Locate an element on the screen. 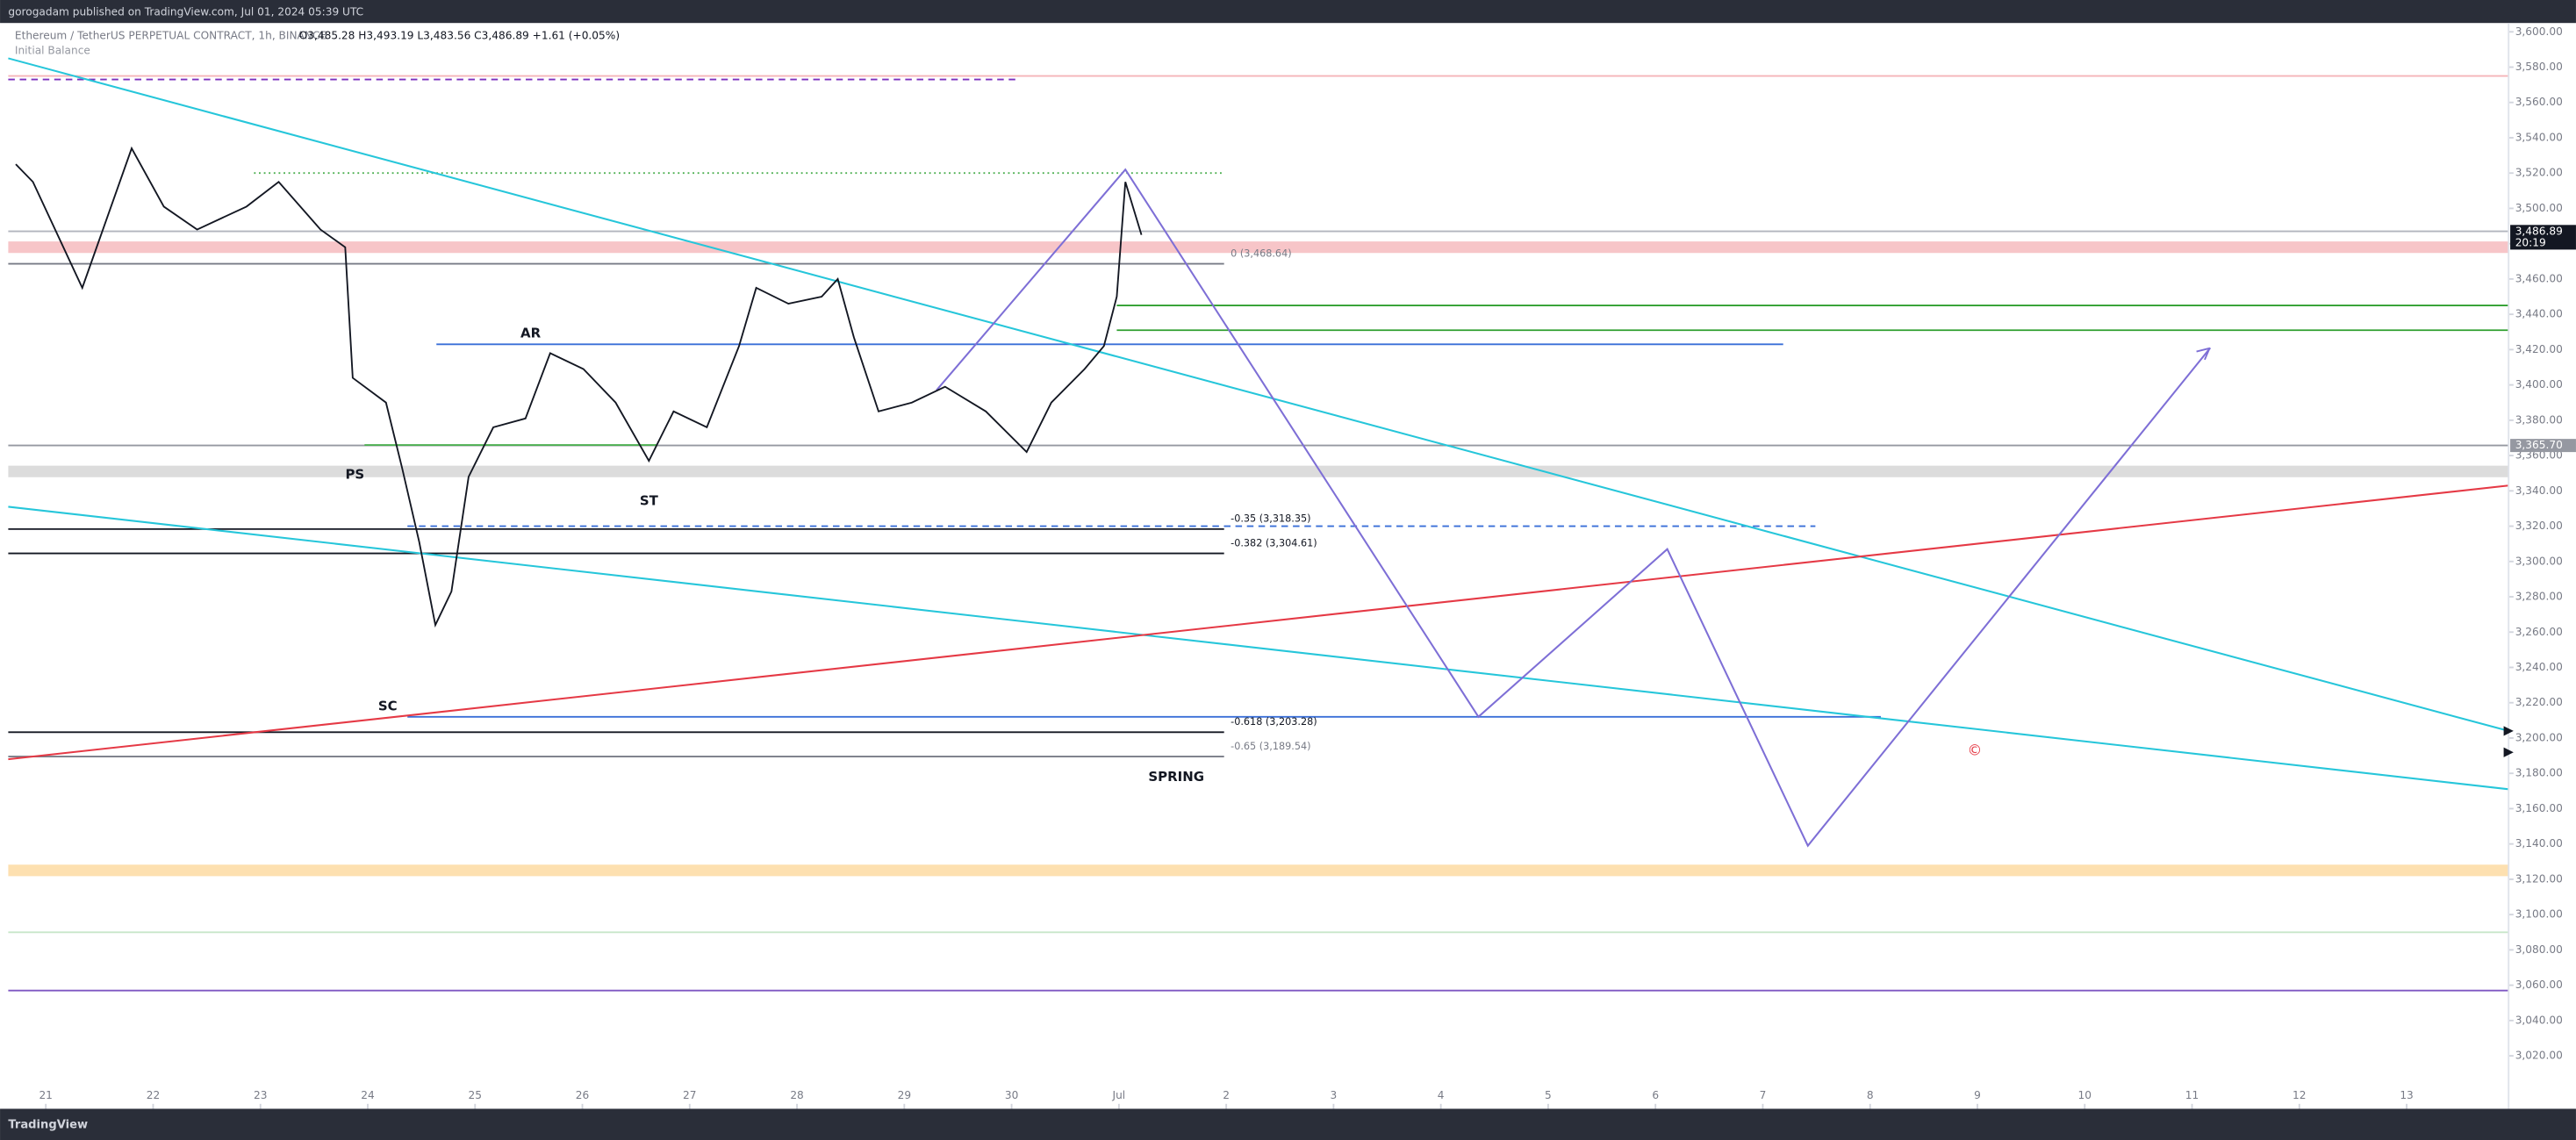 The width and height of the screenshot is (2576, 1140). y-tick-label: 3,080.00 is located at coordinates (2539, 949).